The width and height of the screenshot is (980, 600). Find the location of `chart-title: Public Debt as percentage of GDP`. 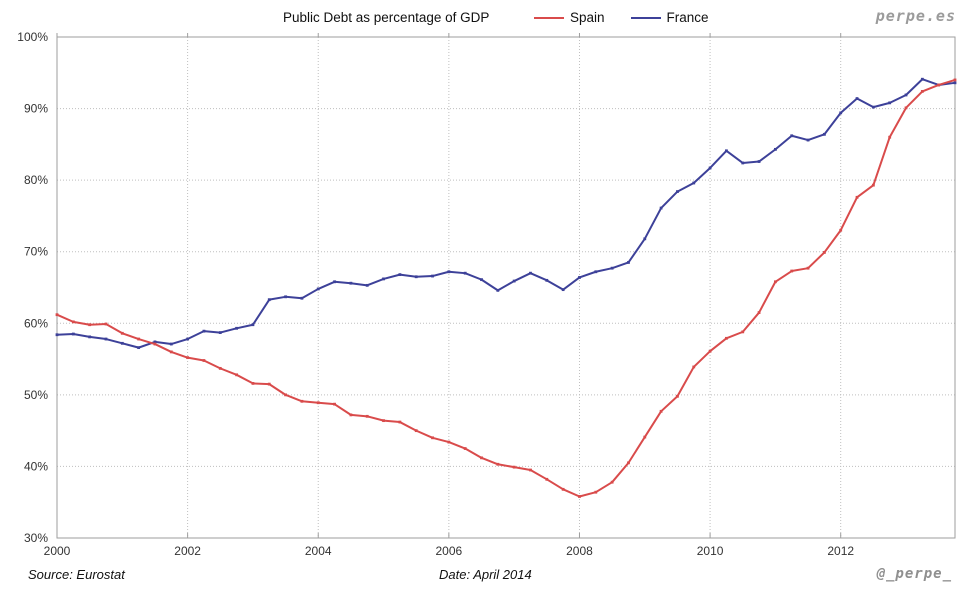

chart-title: Public Debt as percentage of GDP is located at coordinates (386, 17).